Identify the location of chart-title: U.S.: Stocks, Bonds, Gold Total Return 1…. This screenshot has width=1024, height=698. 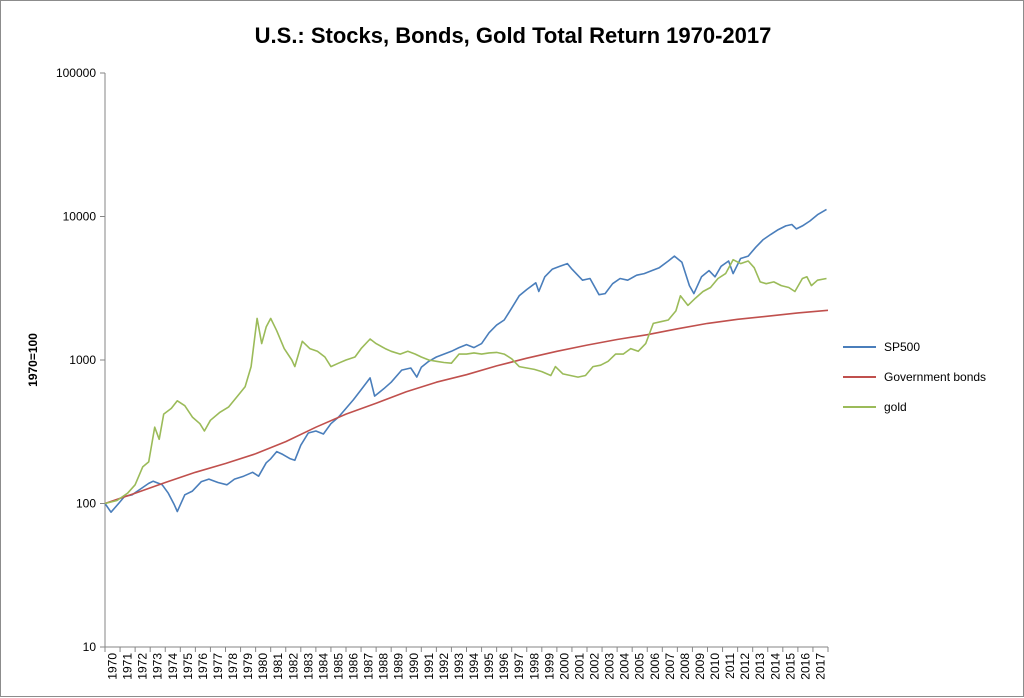
(513, 35).